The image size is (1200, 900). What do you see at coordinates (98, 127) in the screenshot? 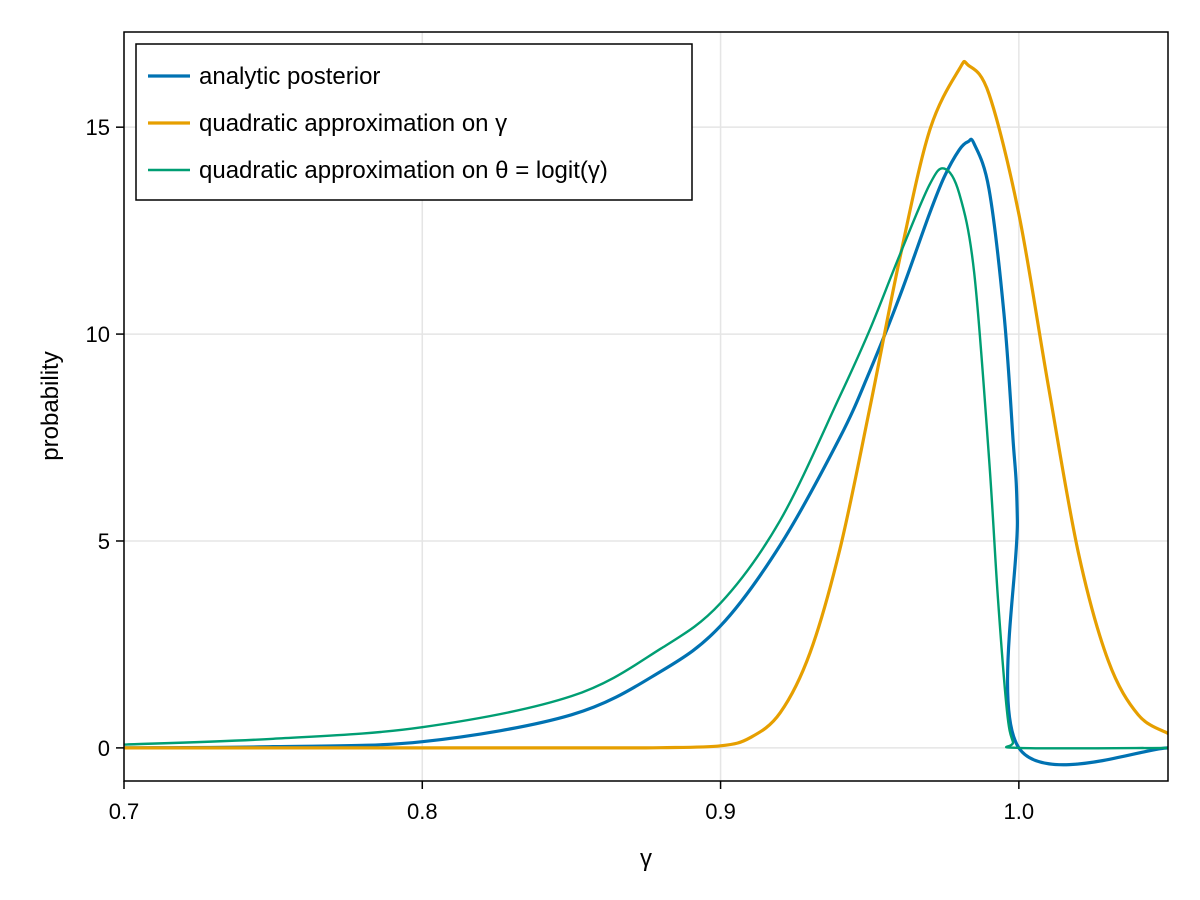
I see `y-tick-label: 15` at bounding box center [98, 127].